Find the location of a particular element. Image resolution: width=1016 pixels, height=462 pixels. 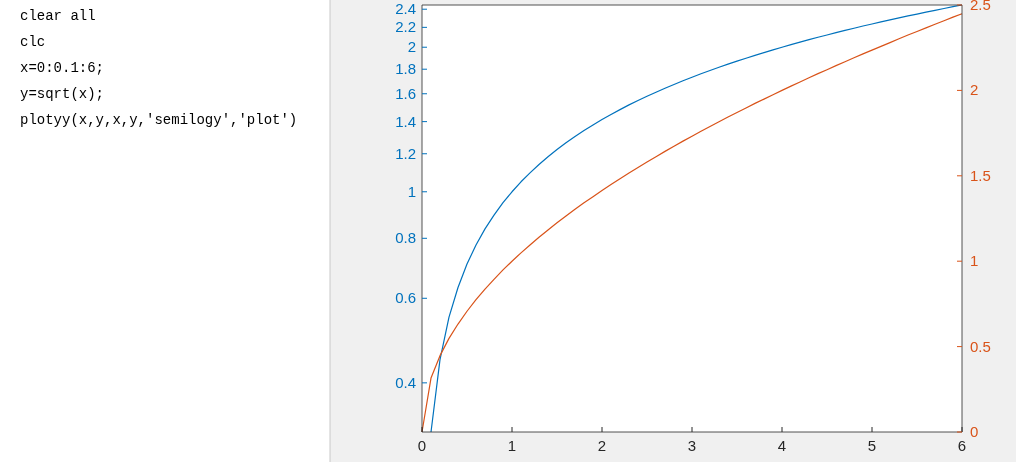

y-tick-label: 0.4 is located at coordinates (405, 382).